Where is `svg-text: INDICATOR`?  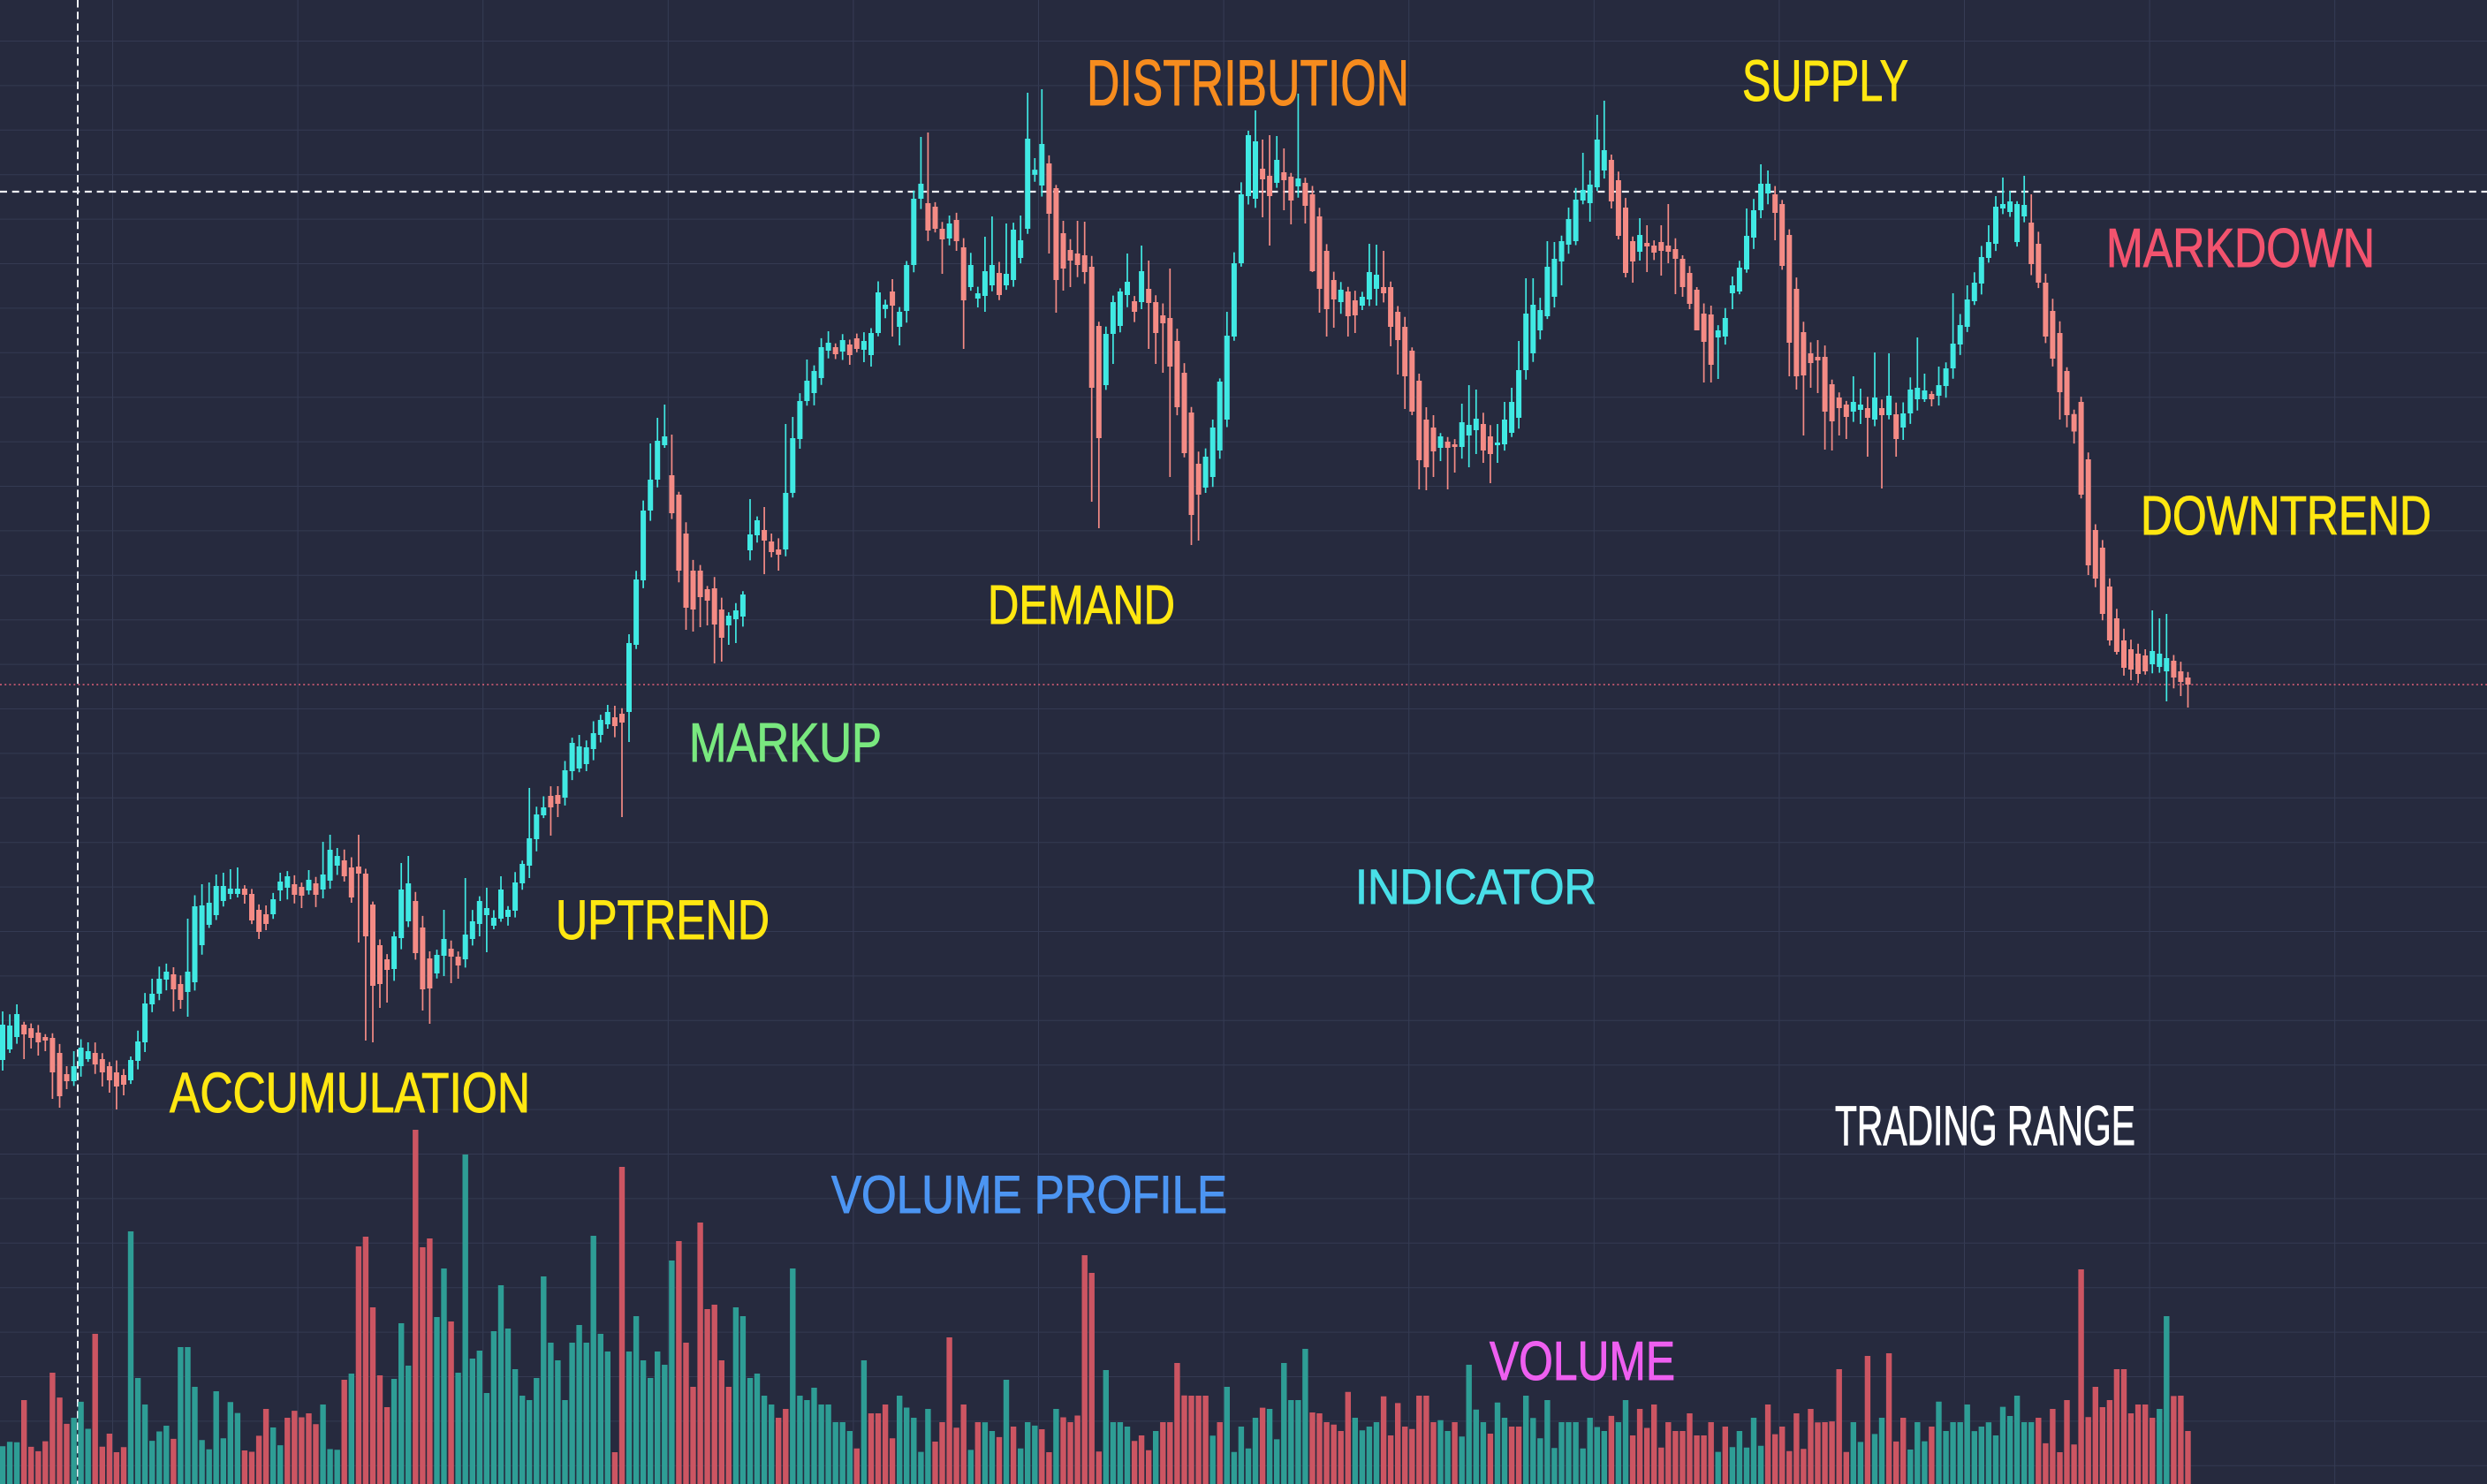 svg-text: INDICATOR is located at coordinates (1475, 886).